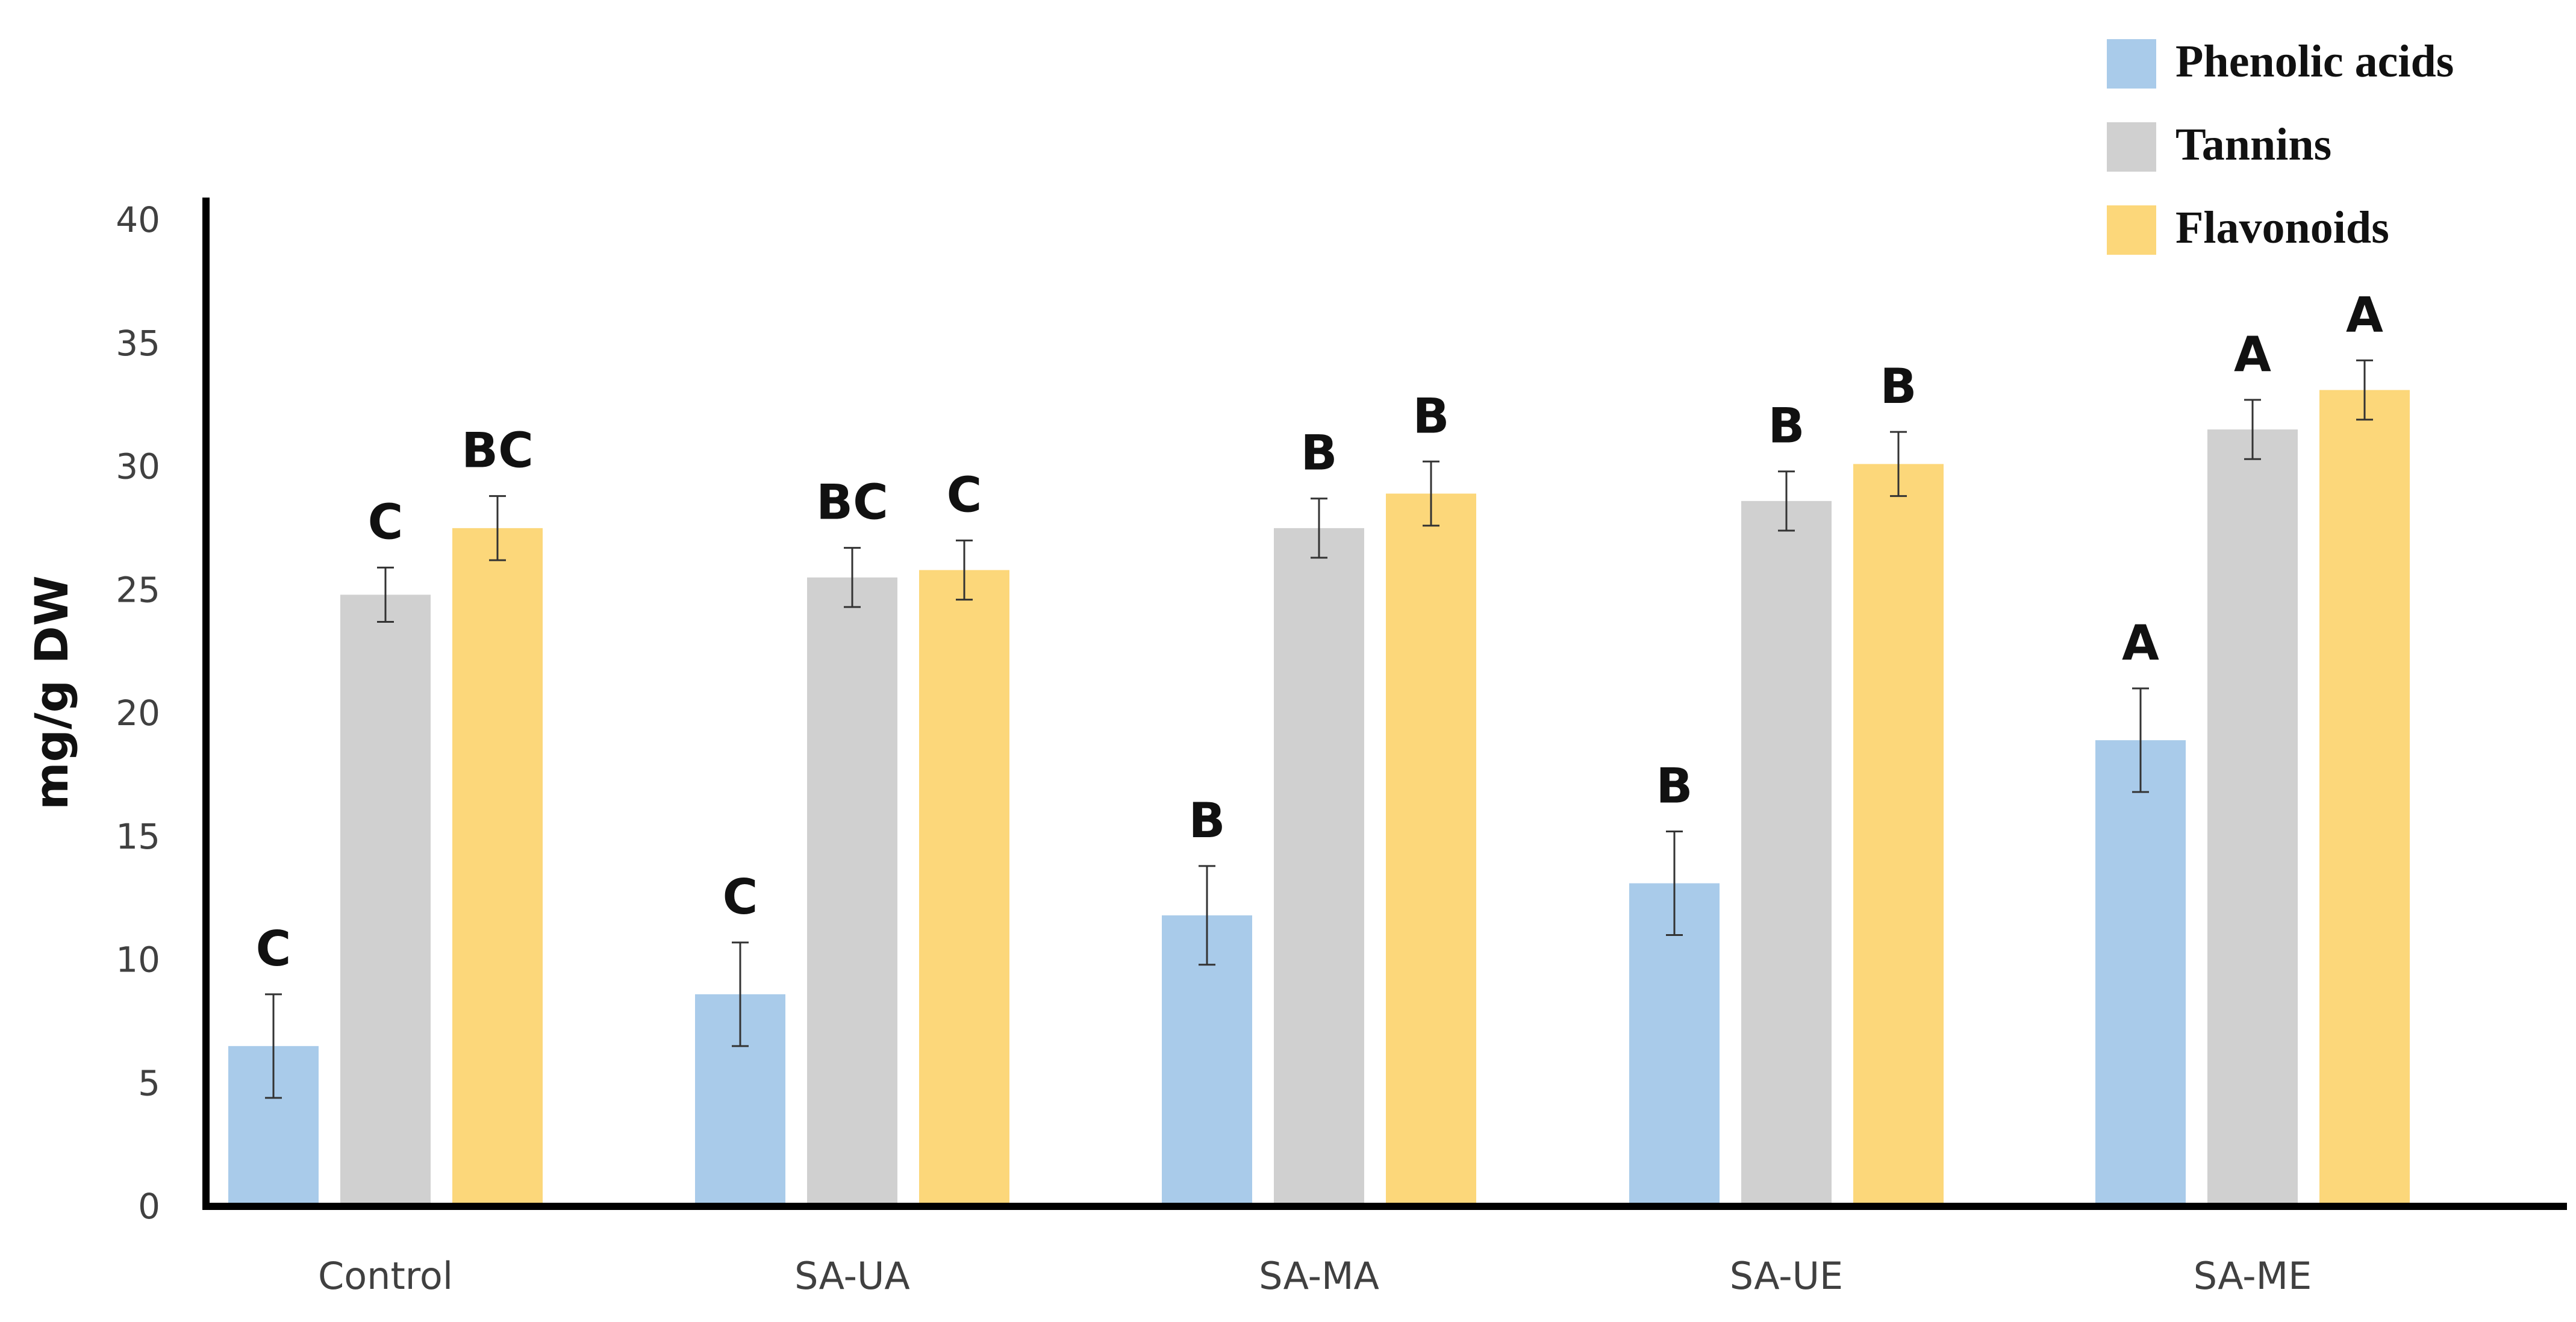 The image size is (2576, 1322). What do you see at coordinates (163, 712) in the screenshot?
I see `y-axis: 0 5 10 15 20 25 30 35 40` at bounding box center [163, 712].